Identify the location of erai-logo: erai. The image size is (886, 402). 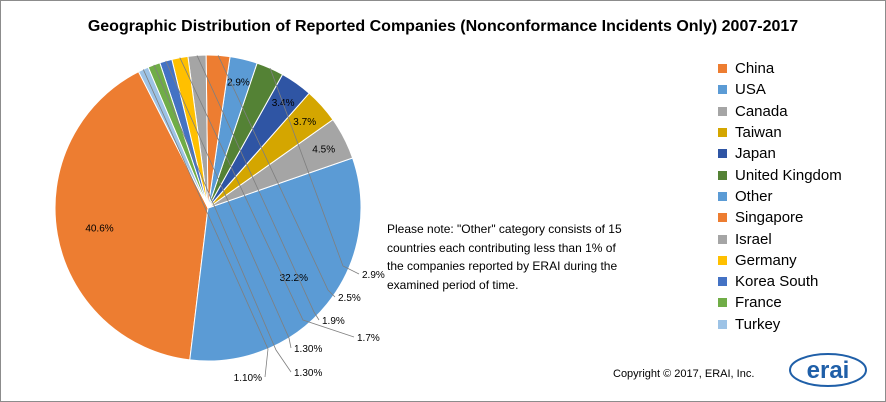
(828, 370).